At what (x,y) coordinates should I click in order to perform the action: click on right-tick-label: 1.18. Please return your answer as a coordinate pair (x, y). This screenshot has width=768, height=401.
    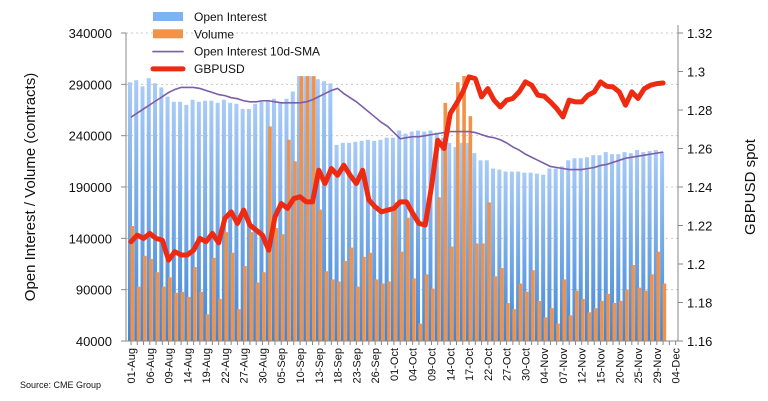
    Looking at the image, I should click on (699, 303).